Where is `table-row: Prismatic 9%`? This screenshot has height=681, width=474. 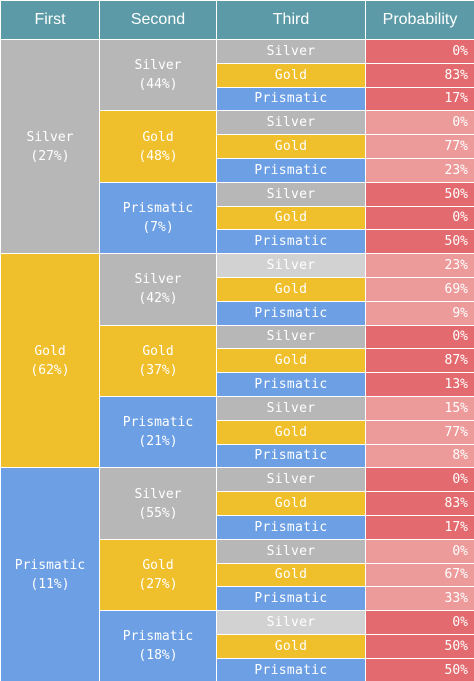 table-row: Prismatic 9% is located at coordinates (237, 313).